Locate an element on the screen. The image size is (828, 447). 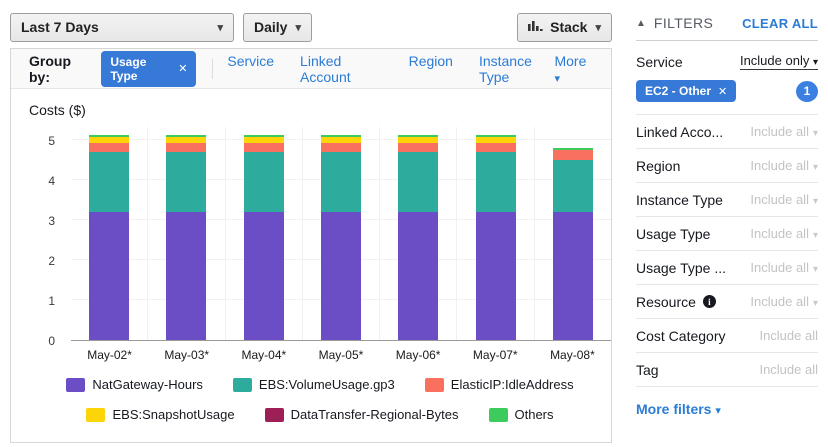
group-by-chip-usage-type: Usage Type ✕ is located at coordinates (149, 68).